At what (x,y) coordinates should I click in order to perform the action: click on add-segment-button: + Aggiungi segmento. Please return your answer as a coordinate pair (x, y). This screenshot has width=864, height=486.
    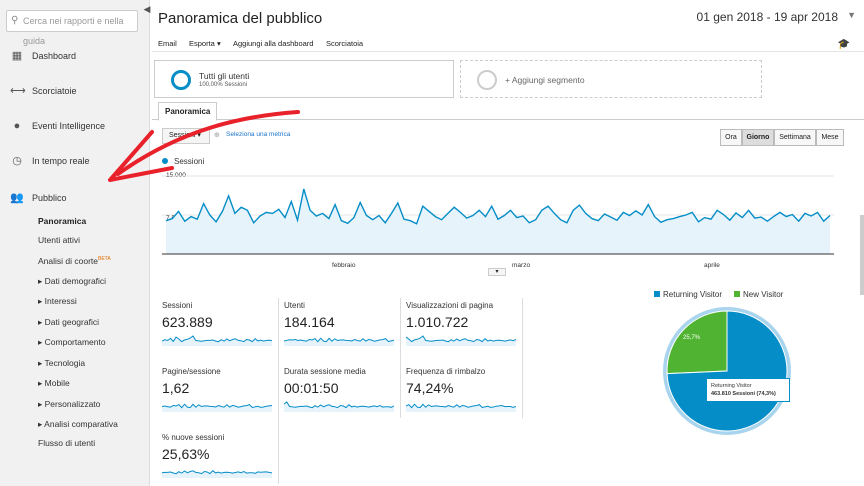
    Looking at the image, I should click on (611, 79).